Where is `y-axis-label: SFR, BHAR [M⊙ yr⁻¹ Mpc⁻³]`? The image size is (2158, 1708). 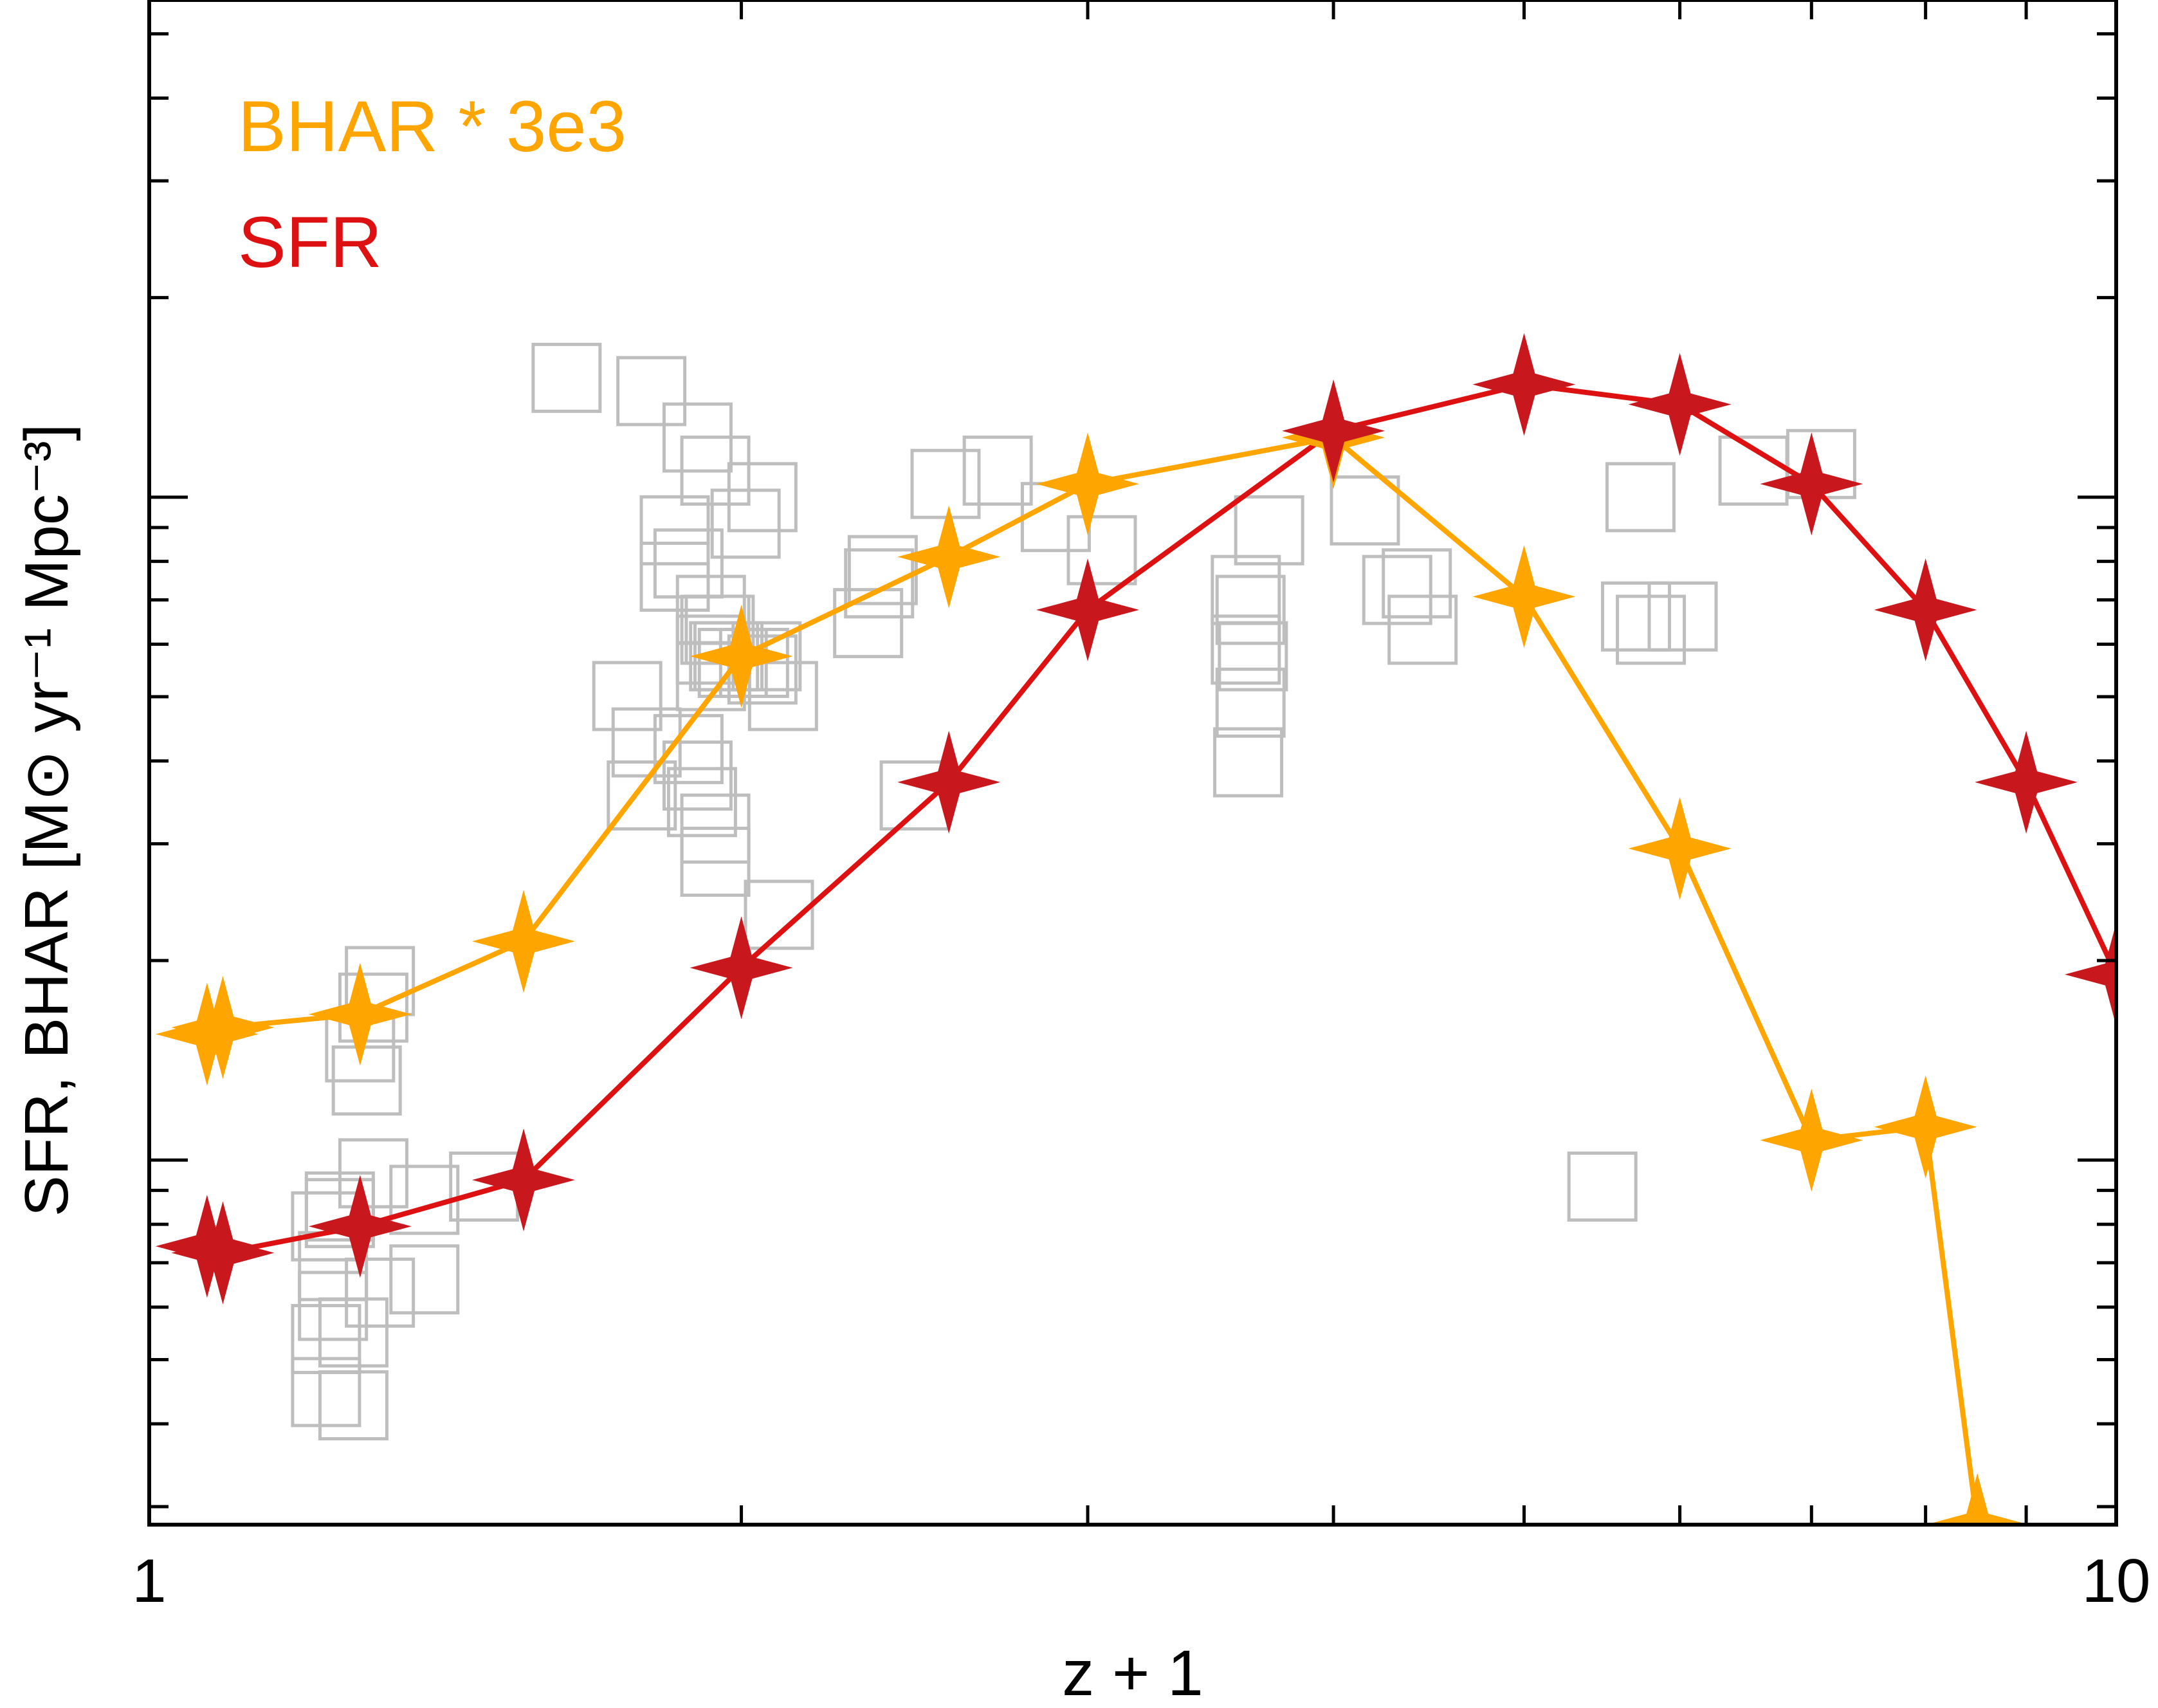 y-axis-label: SFR, BHAR [M⊙ yr⁻¹ Mpc⁻³] is located at coordinates (46, 820).